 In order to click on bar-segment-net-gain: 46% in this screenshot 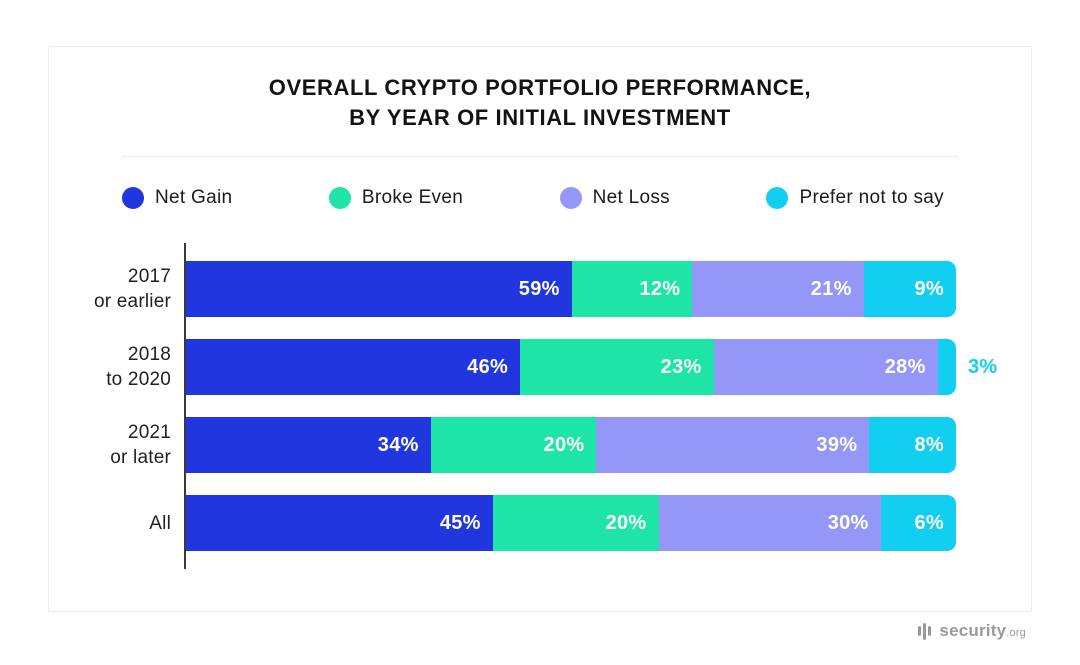, I will do `click(353, 367)`.